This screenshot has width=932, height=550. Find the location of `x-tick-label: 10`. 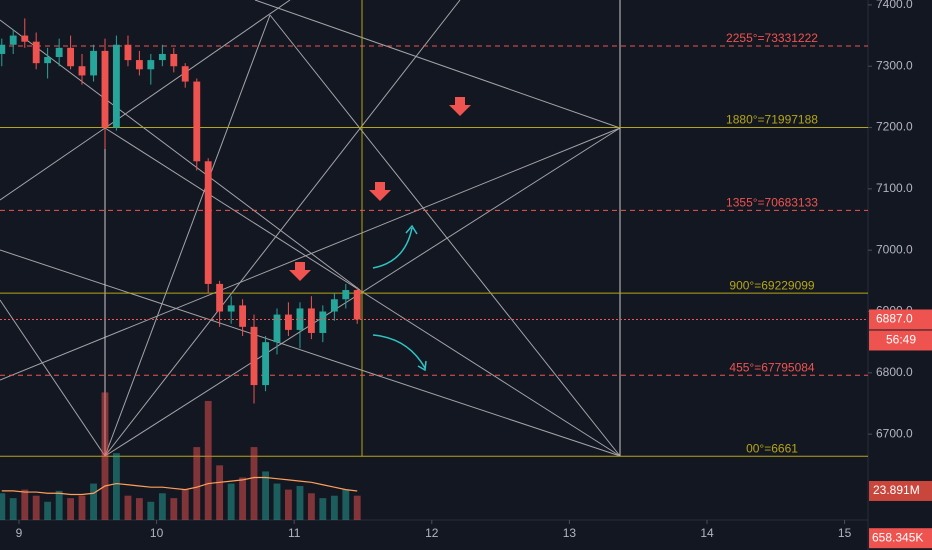

x-tick-label: 10 is located at coordinates (157, 533).